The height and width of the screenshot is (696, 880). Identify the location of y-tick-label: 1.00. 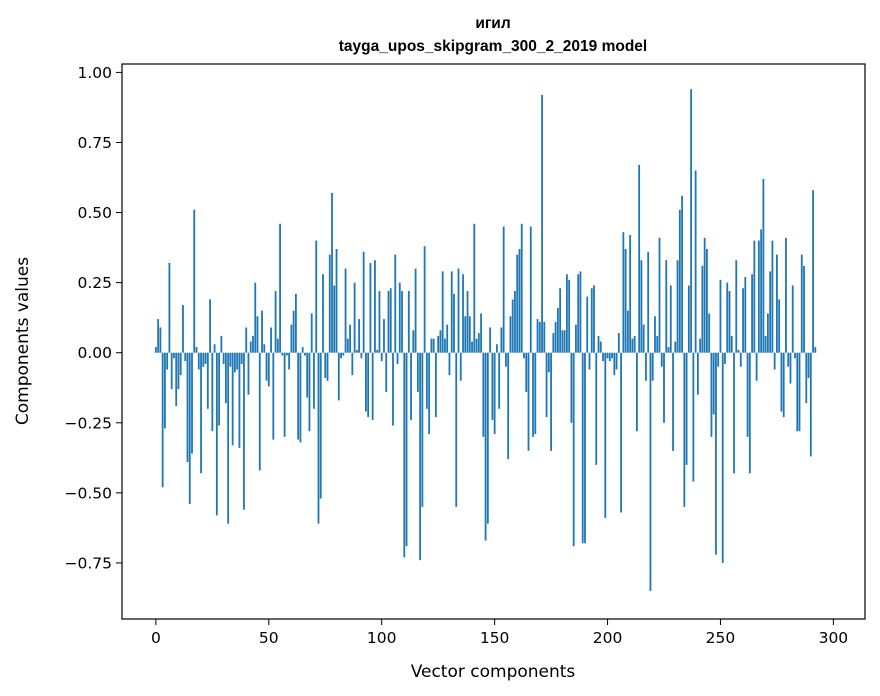
(94, 73).